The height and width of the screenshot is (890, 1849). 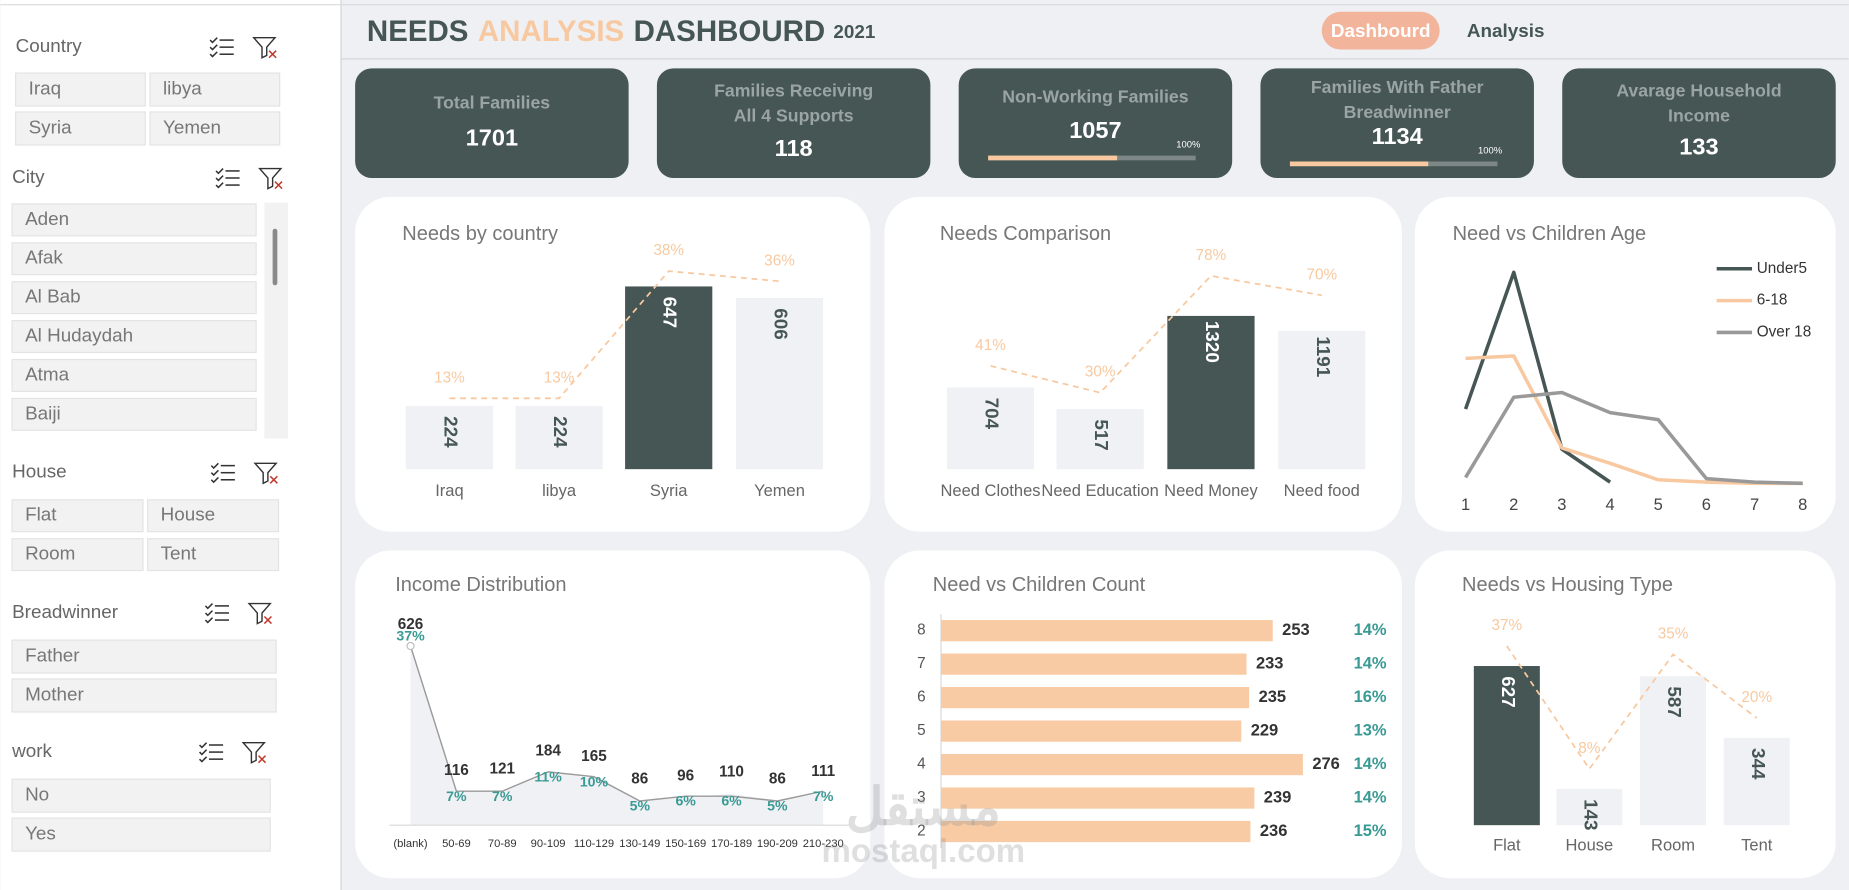 I want to click on legend-label: Under5, so click(x=1782, y=268).